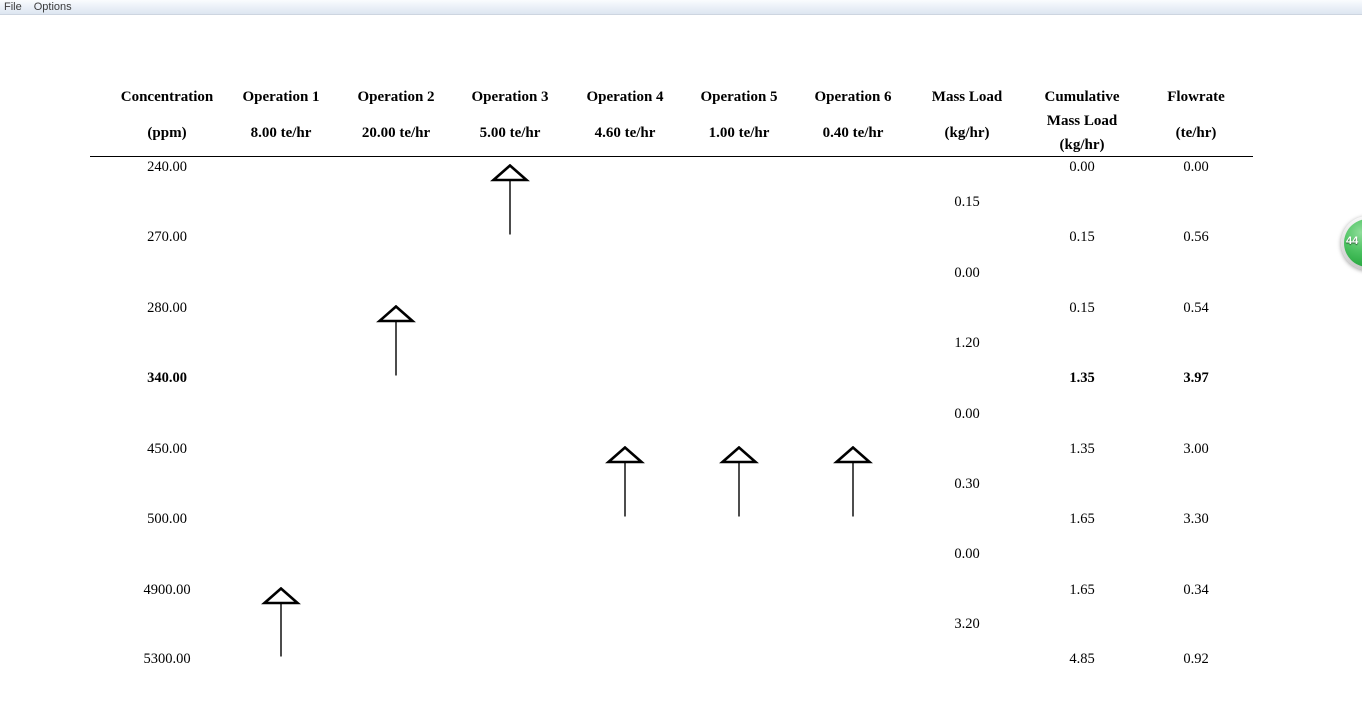 The image size is (1362, 703). I want to click on column-subtitle: 1.00 te/hr, so click(739, 133).